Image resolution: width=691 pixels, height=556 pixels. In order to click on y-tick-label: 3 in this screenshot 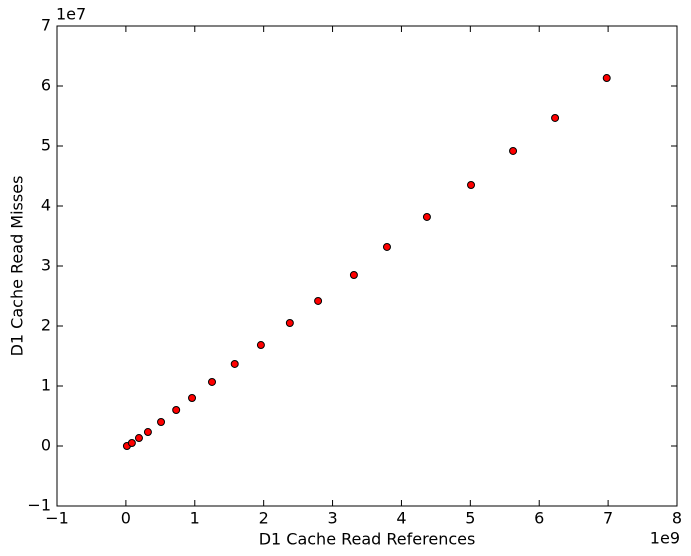, I will do `click(46, 265)`.